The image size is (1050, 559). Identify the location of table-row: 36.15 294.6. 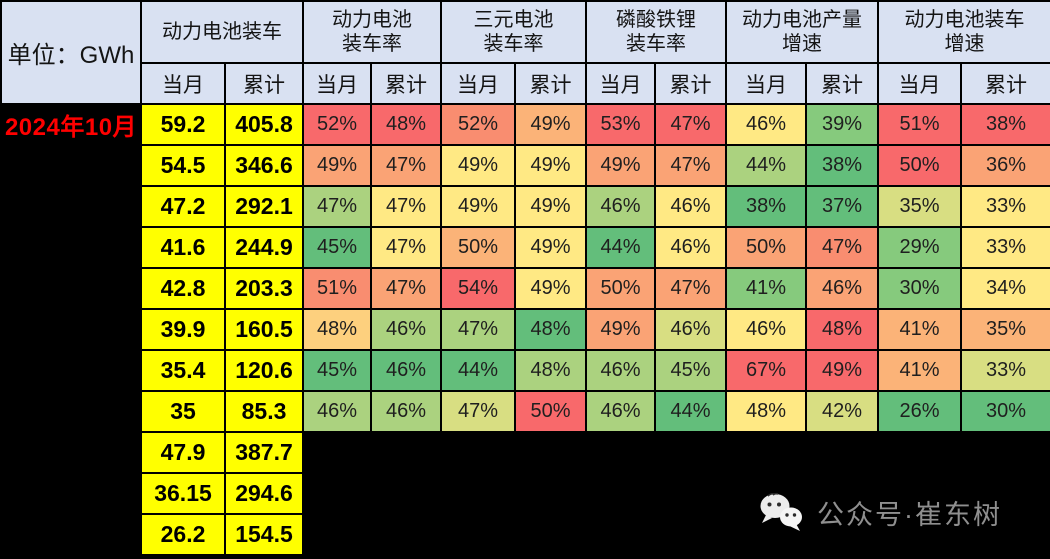
(525, 493).